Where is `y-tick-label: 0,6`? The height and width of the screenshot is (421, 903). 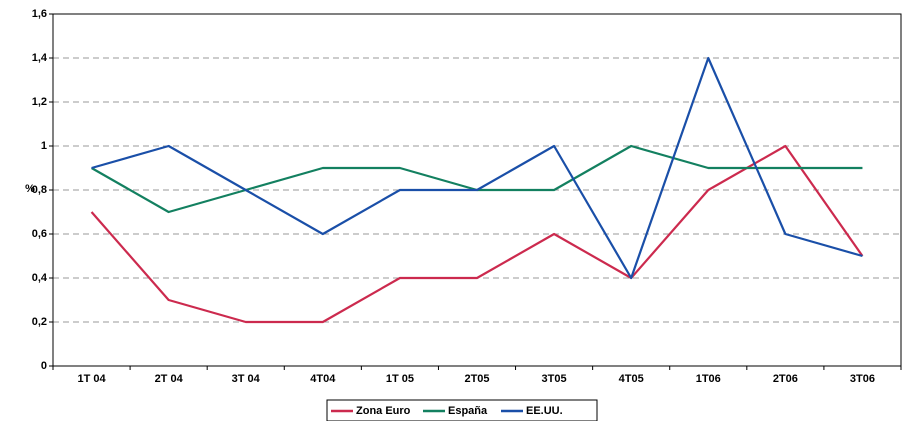
y-tick-label: 0,6 is located at coordinates (39, 234).